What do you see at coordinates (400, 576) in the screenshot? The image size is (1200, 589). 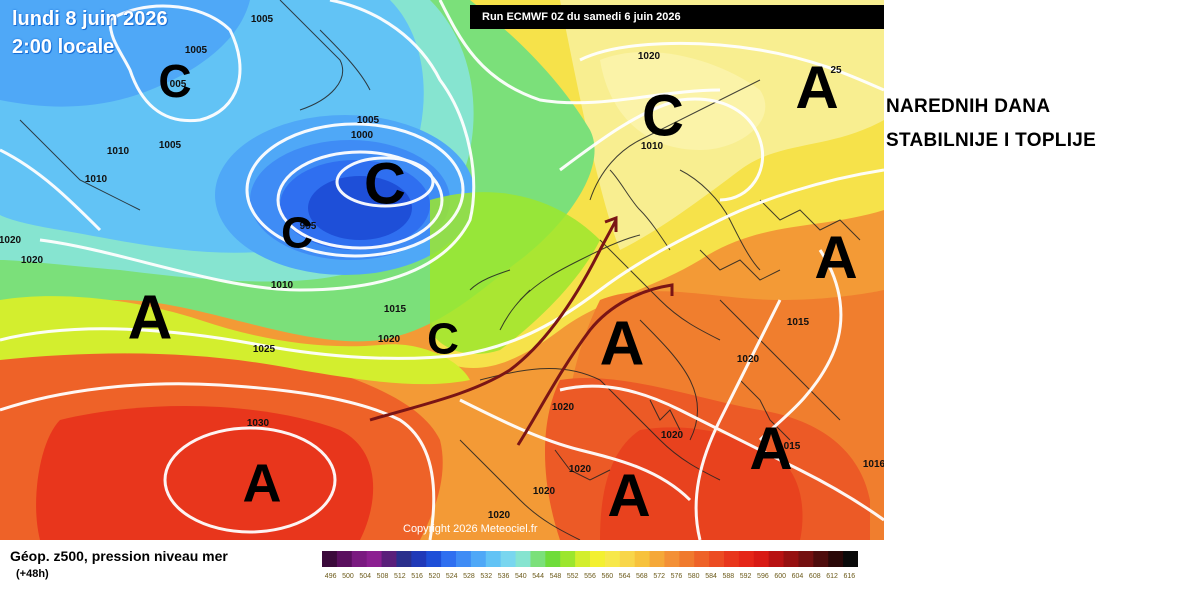 I see `scale-tick-label: 512` at bounding box center [400, 576].